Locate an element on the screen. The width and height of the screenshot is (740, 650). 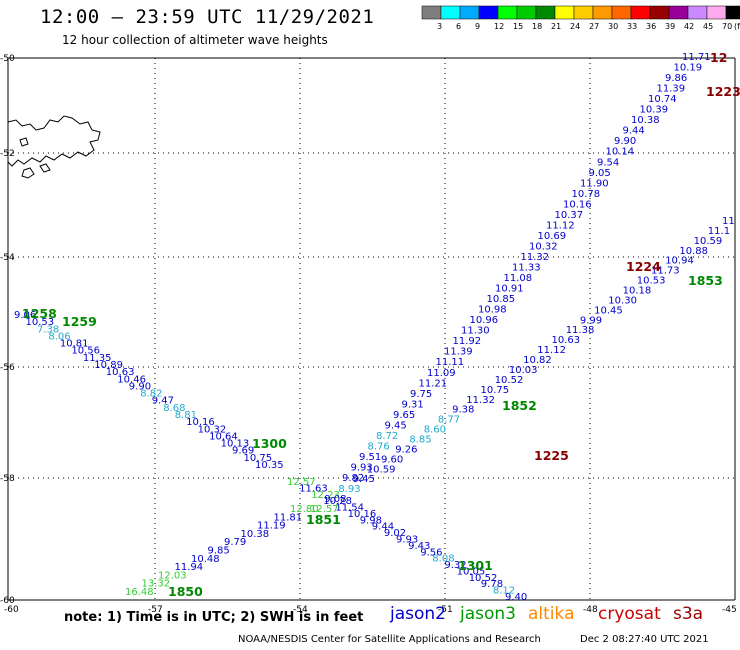
pass-time-label: 1258 is located at coordinates (39, 313).